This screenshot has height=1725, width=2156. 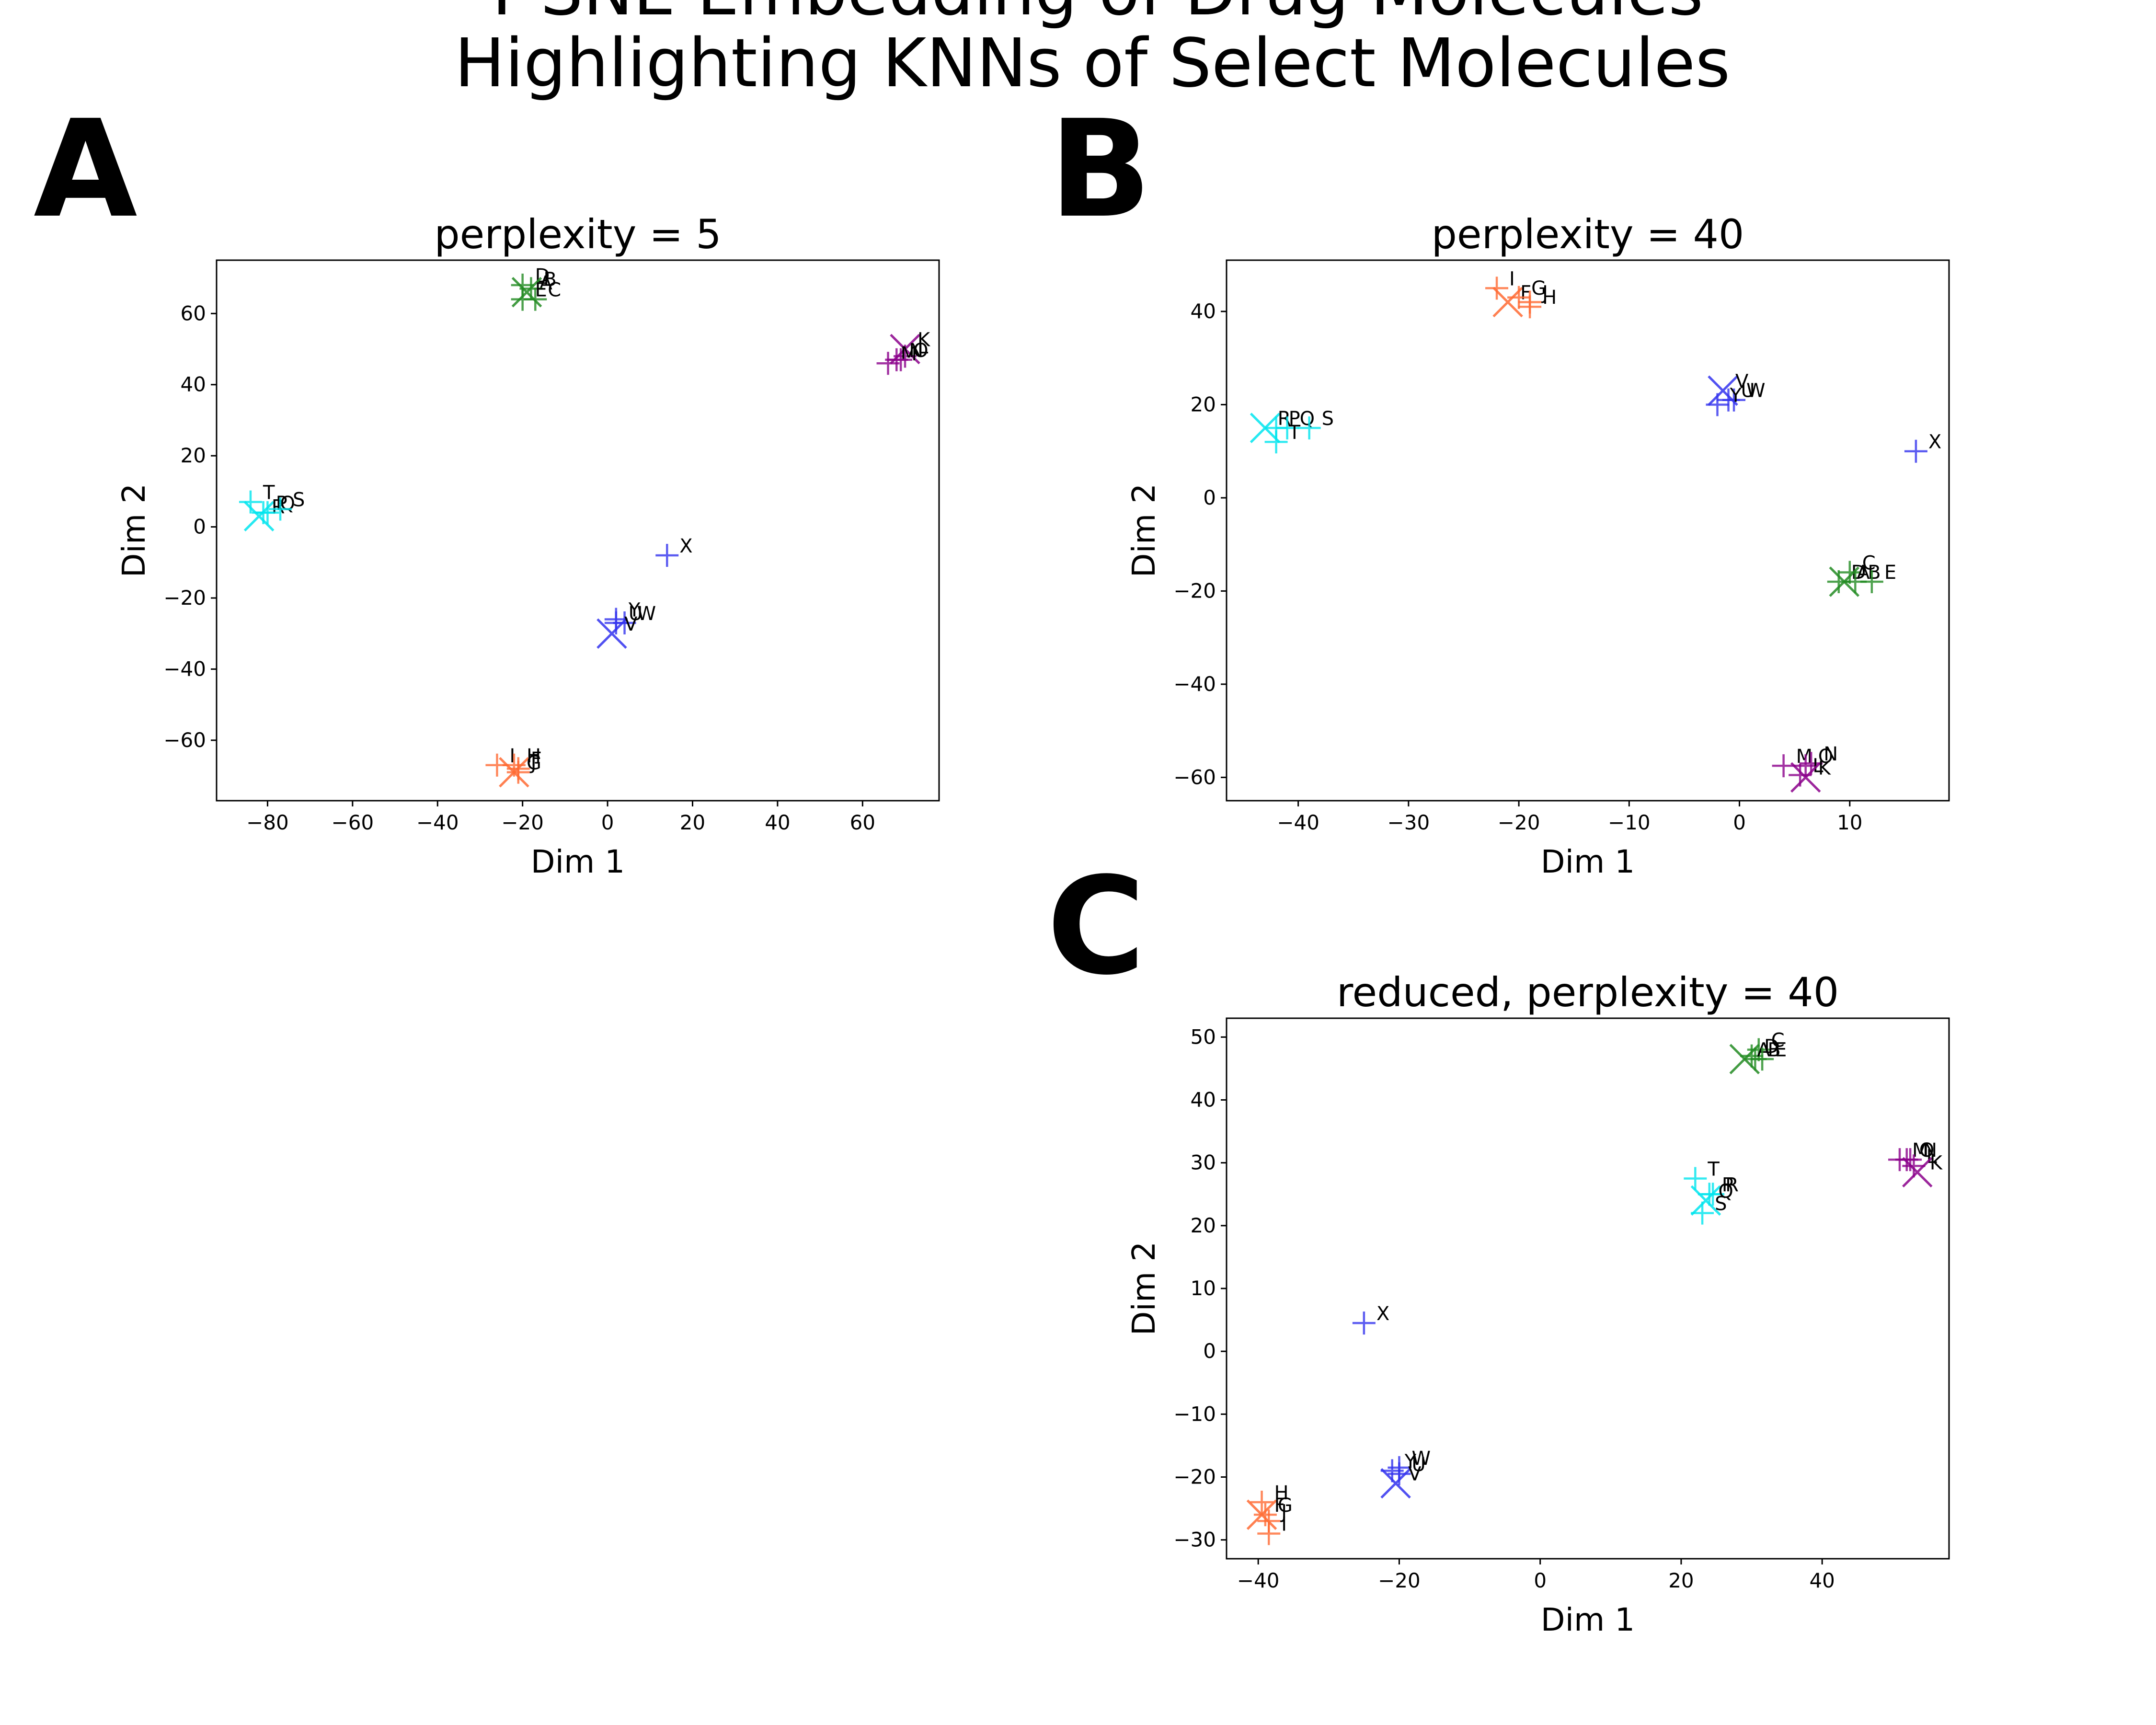 What do you see at coordinates (1100, 170) in the screenshot?
I see `panel-letter: B` at bounding box center [1100, 170].